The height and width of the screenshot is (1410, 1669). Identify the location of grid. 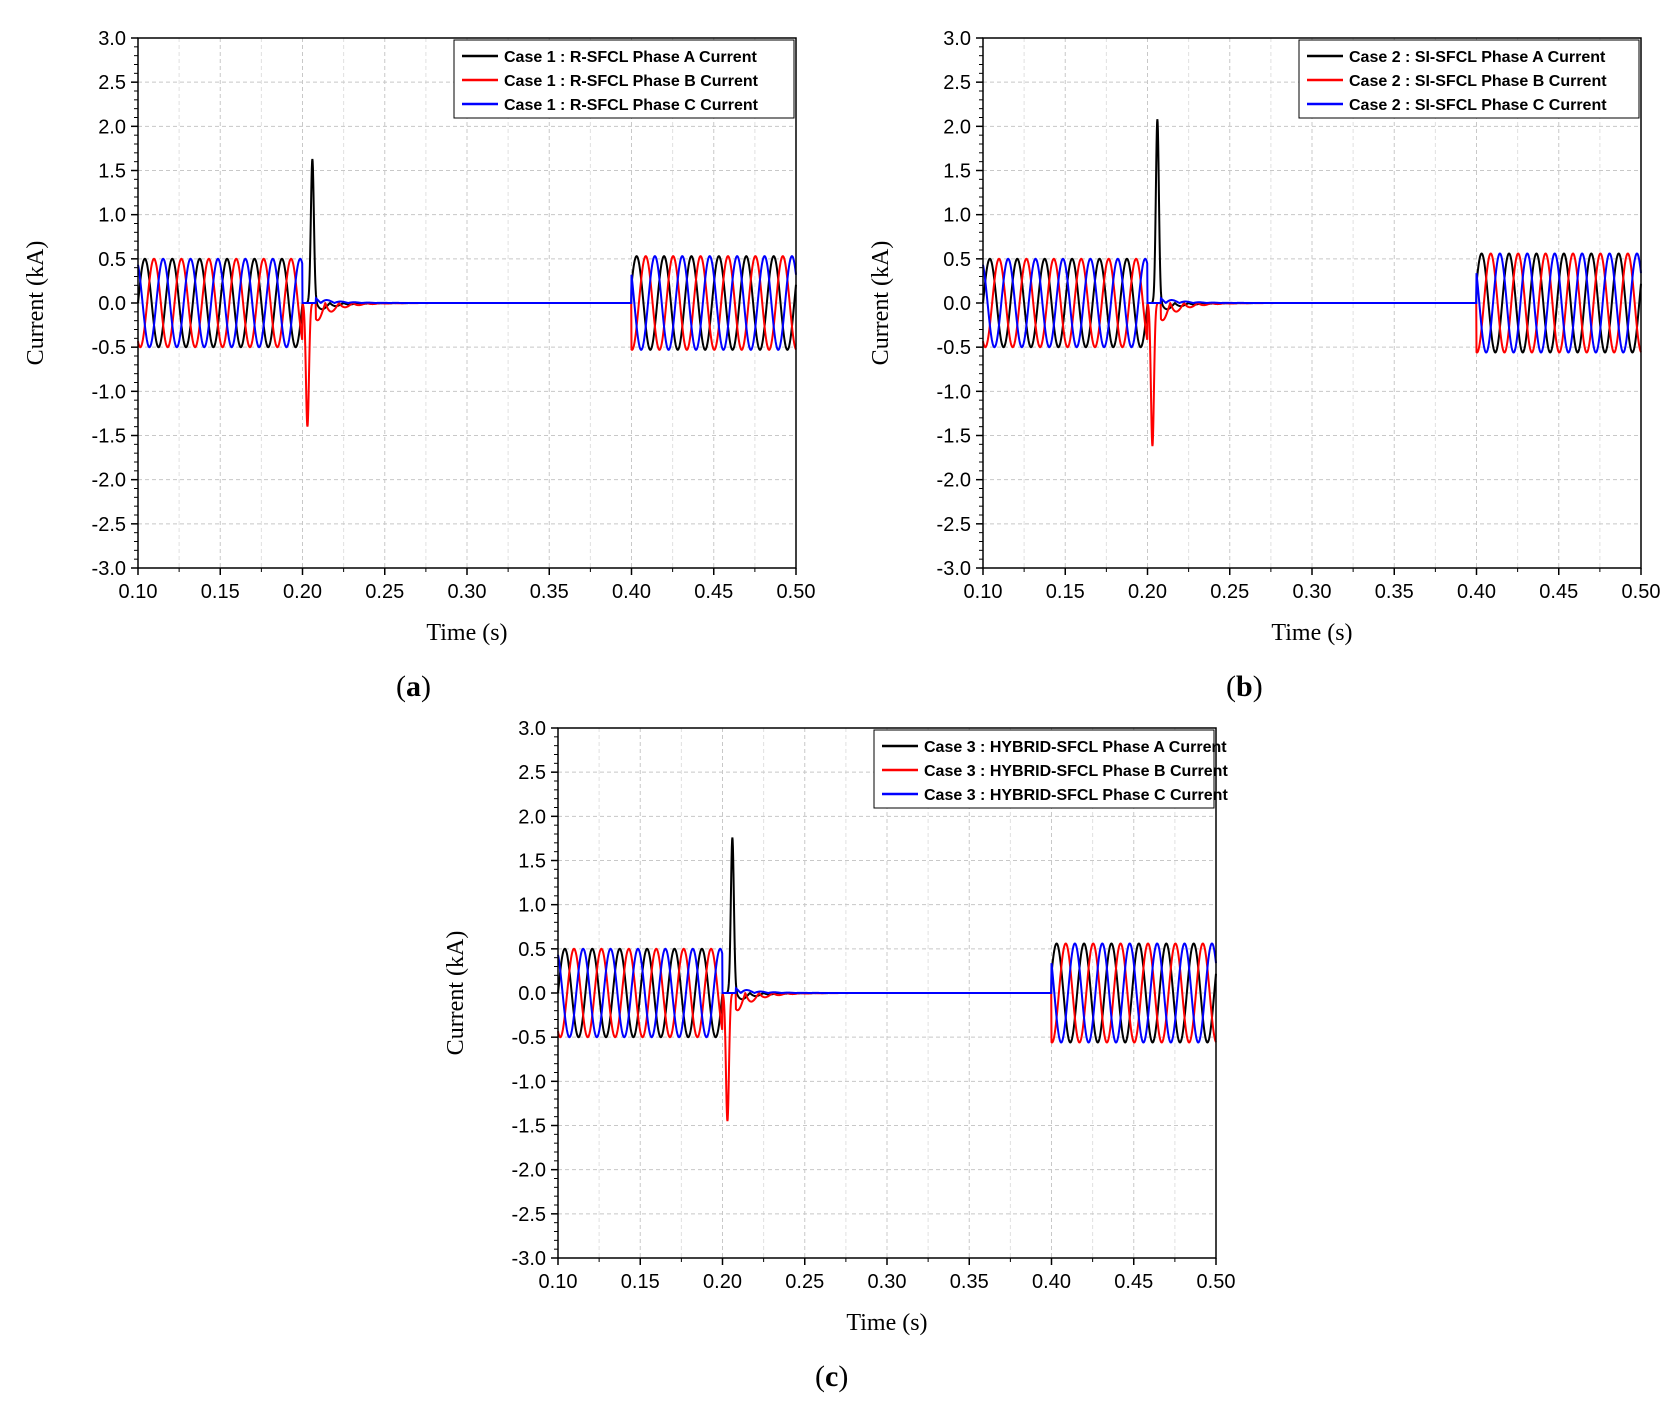
(887, 993).